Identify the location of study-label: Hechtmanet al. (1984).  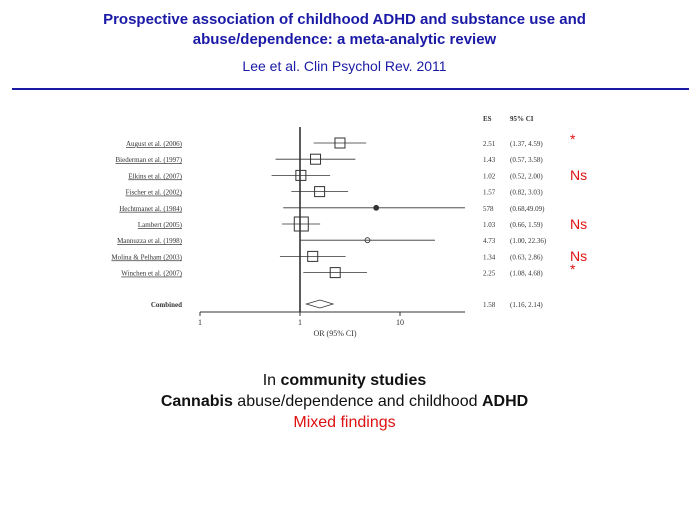
(150, 209).